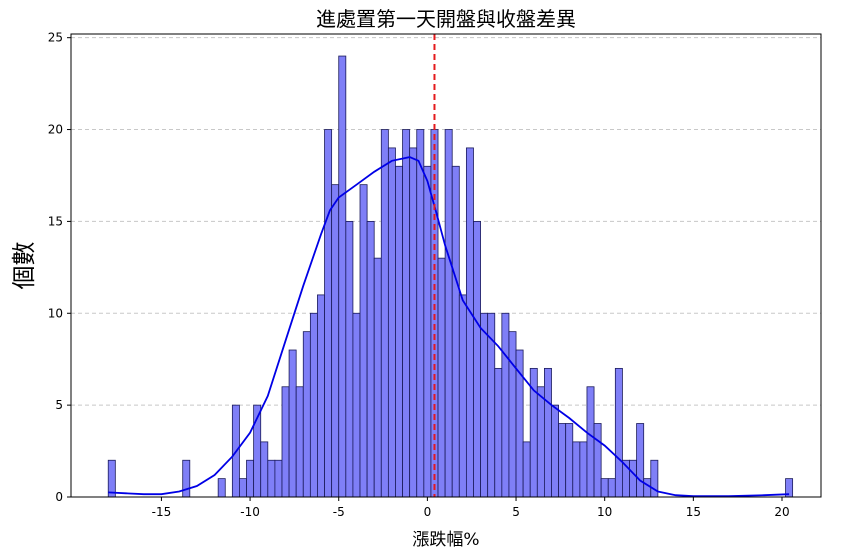  What do you see at coordinates (250, 512) in the screenshot?
I see `x-tick-label: -10` at bounding box center [250, 512].